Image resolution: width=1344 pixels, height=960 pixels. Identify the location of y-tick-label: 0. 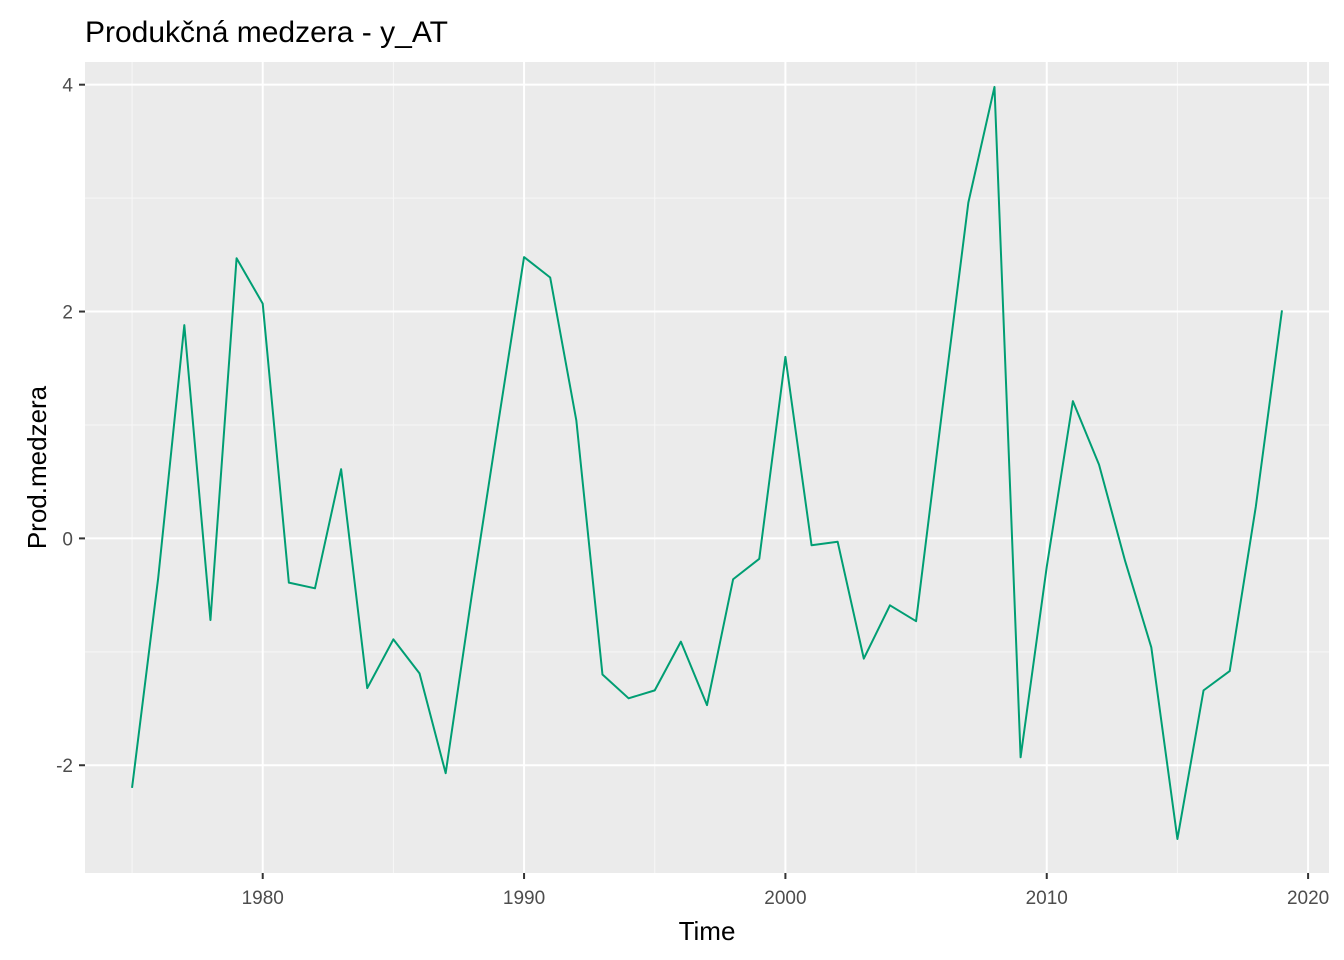
(67, 539).